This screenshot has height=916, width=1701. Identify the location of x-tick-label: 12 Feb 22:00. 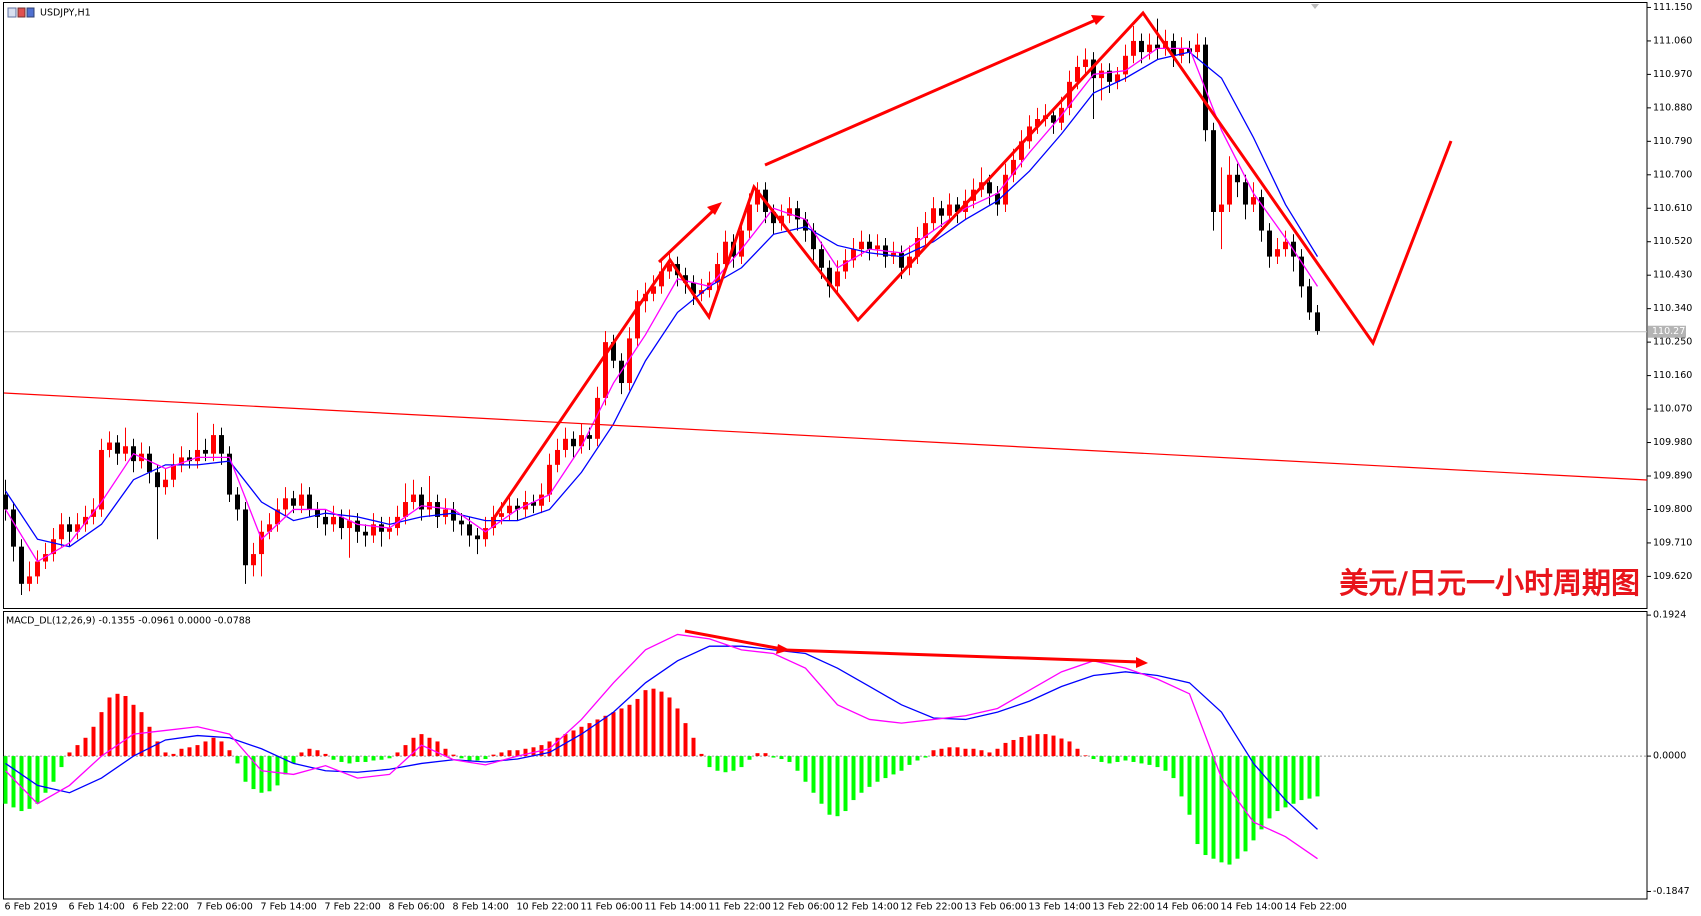
(932, 907).